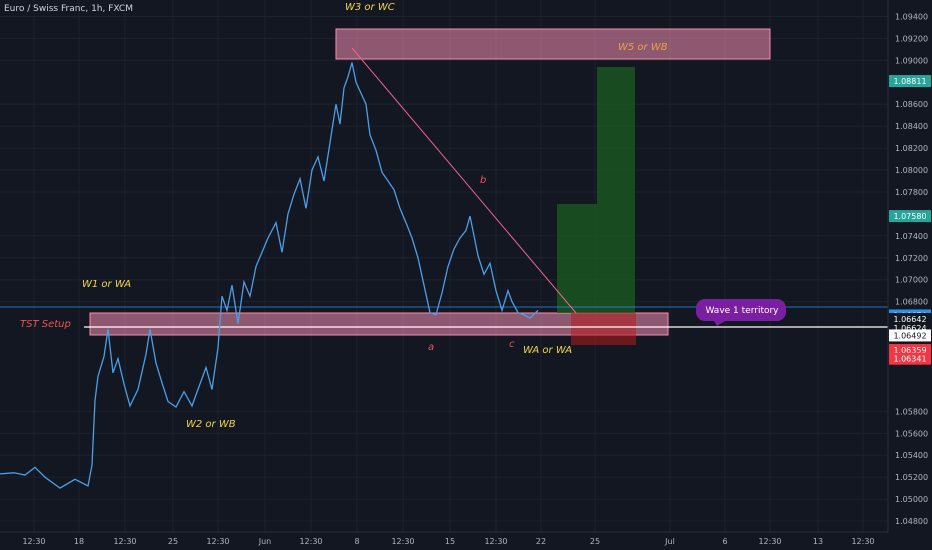 The height and width of the screenshot is (550, 932). I want to click on price-badge-text: 1.07580, so click(909, 216).